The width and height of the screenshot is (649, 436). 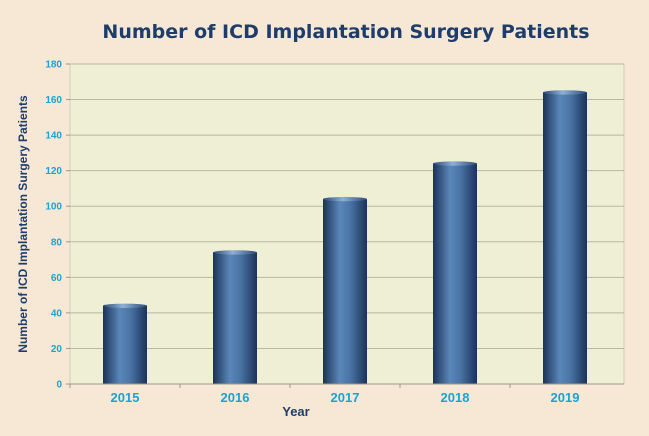 What do you see at coordinates (53, 171) in the screenshot?
I see `y-tick-label: 120` at bounding box center [53, 171].